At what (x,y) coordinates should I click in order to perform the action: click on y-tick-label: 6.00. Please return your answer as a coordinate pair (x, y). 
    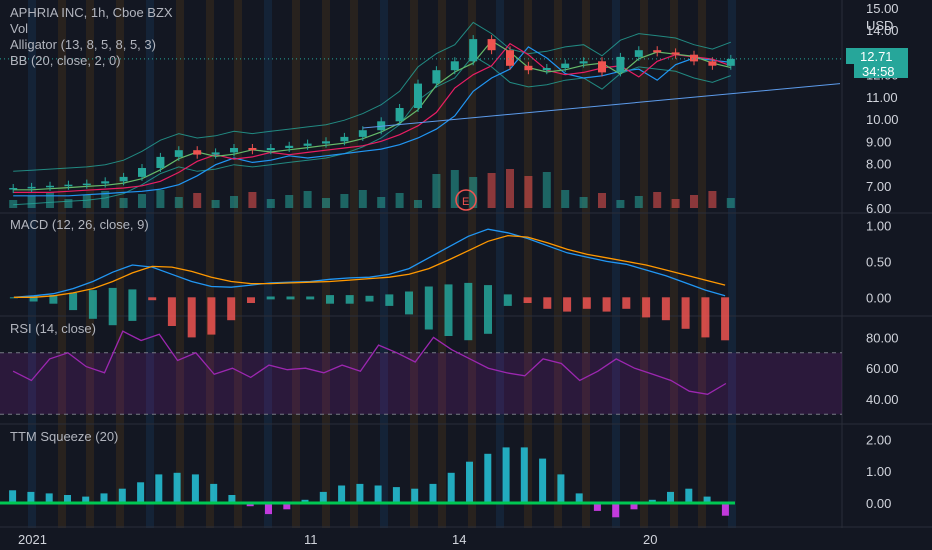
    Looking at the image, I should click on (878, 208).